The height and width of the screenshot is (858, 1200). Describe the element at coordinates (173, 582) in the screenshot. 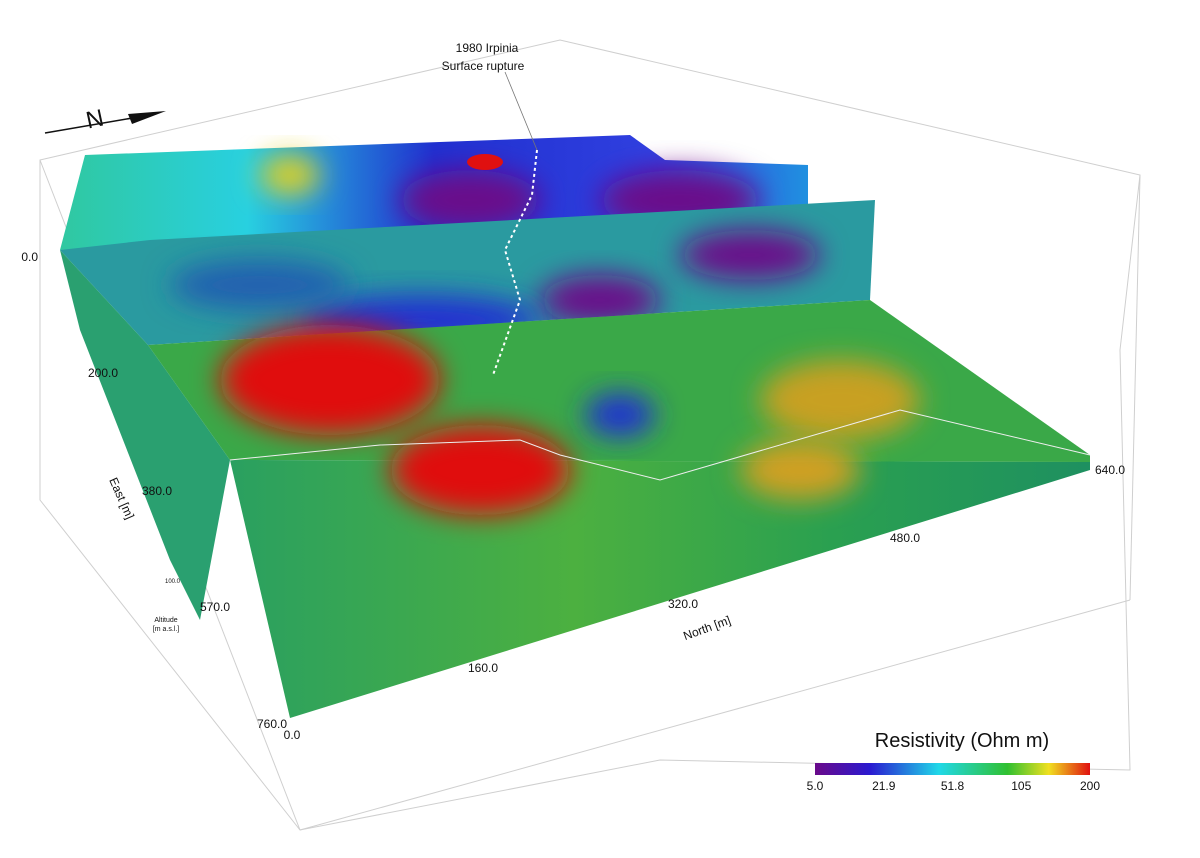

I see `altitude-tick: 100.0` at that location.